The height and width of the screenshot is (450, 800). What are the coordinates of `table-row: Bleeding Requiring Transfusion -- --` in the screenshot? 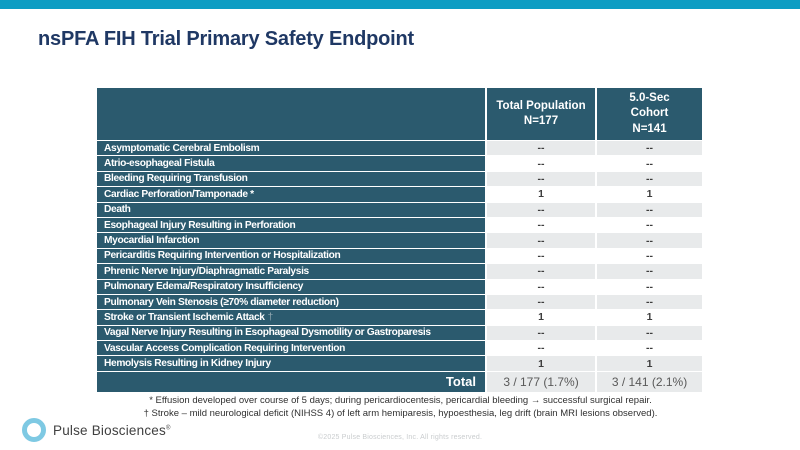 It's located at (400, 178).